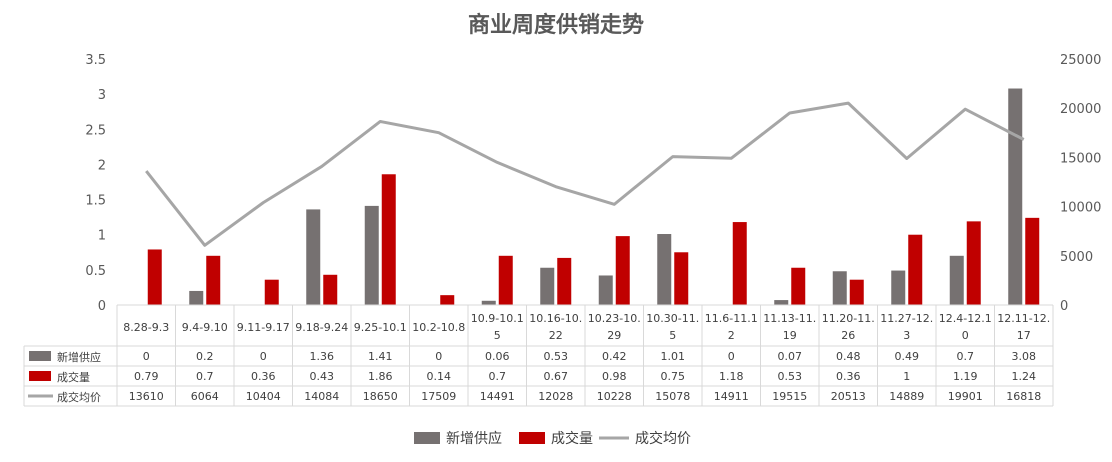  I want to click on table-cell: 15078, so click(672, 396).